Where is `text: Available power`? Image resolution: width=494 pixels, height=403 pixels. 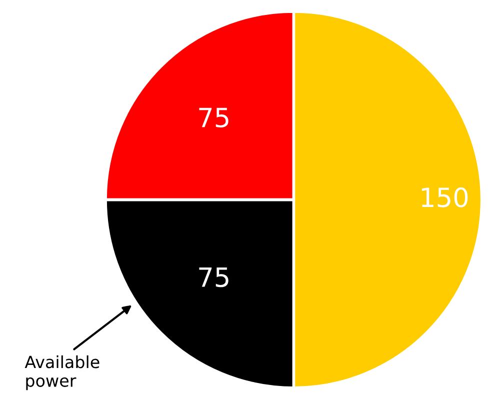
text: Available power is located at coordinates (62, 372).